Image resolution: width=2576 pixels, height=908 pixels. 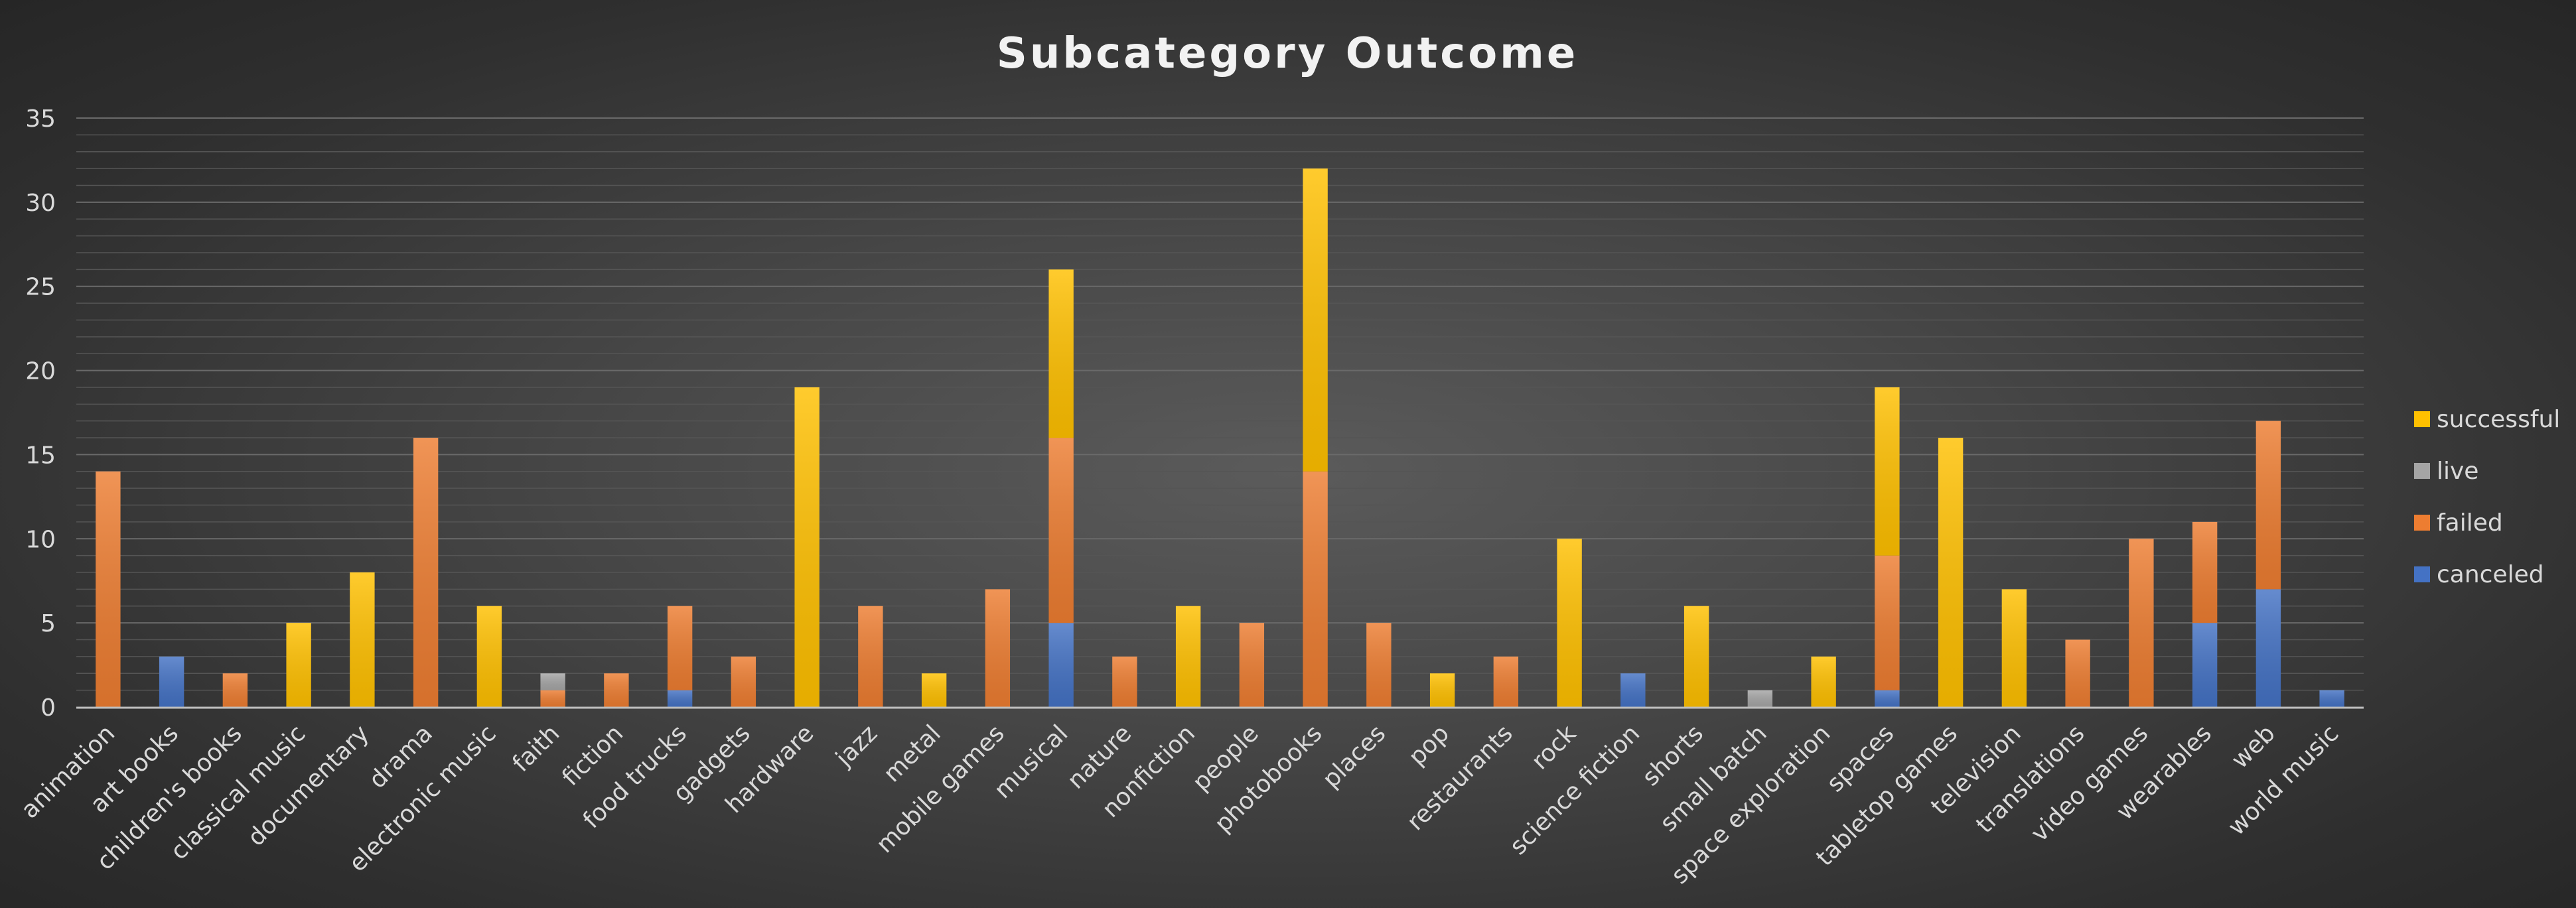 I want to click on legend: successful live failed canceled, so click(x=2487, y=497).